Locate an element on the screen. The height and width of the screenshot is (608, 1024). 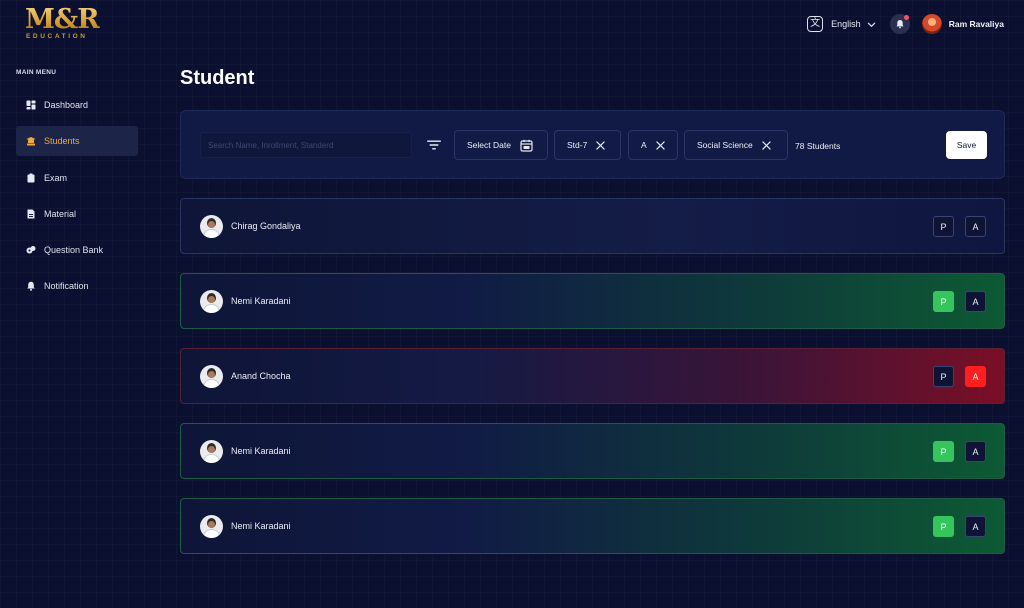
sidebar-item-label: Dashboard is located at coordinates (66, 105).